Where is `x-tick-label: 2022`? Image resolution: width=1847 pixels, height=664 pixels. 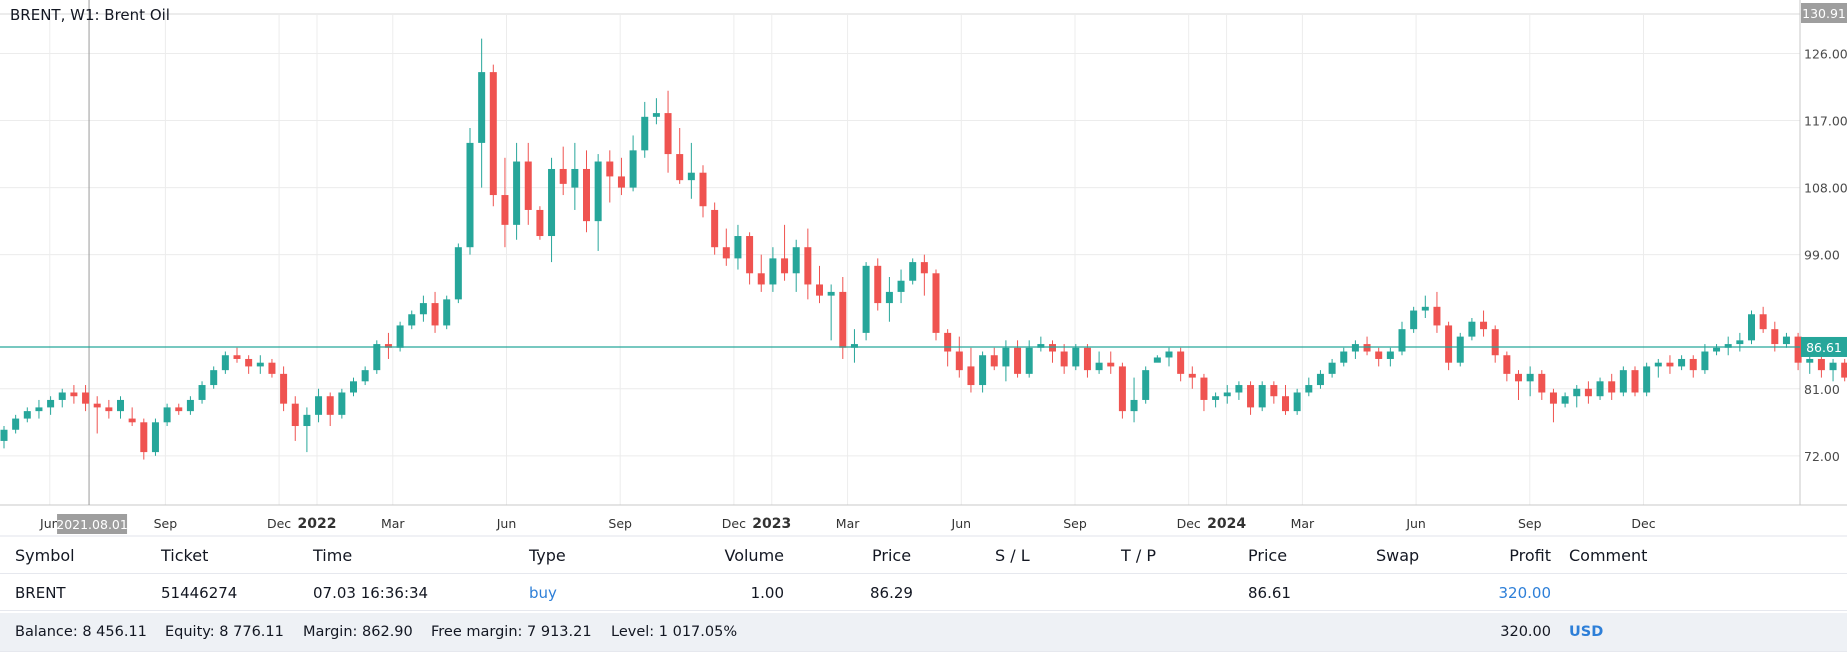 x-tick-label: 2022 is located at coordinates (317, 524).